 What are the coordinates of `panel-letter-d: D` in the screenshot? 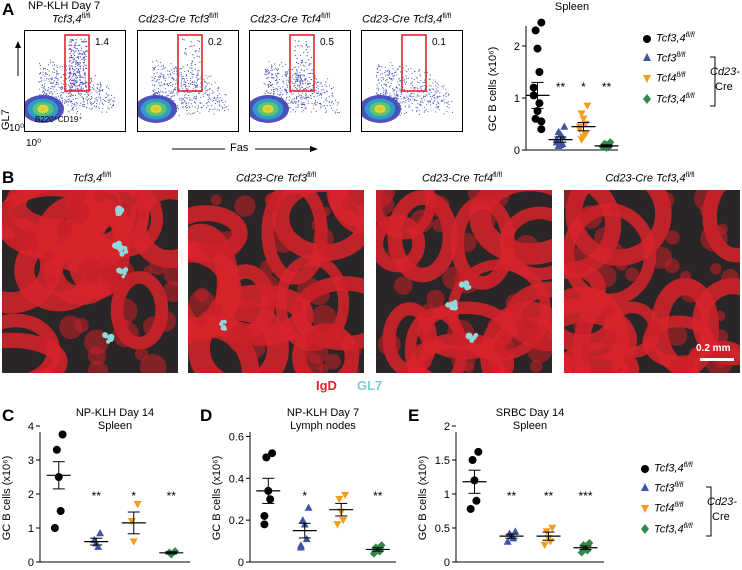 It's located at (206, 415).